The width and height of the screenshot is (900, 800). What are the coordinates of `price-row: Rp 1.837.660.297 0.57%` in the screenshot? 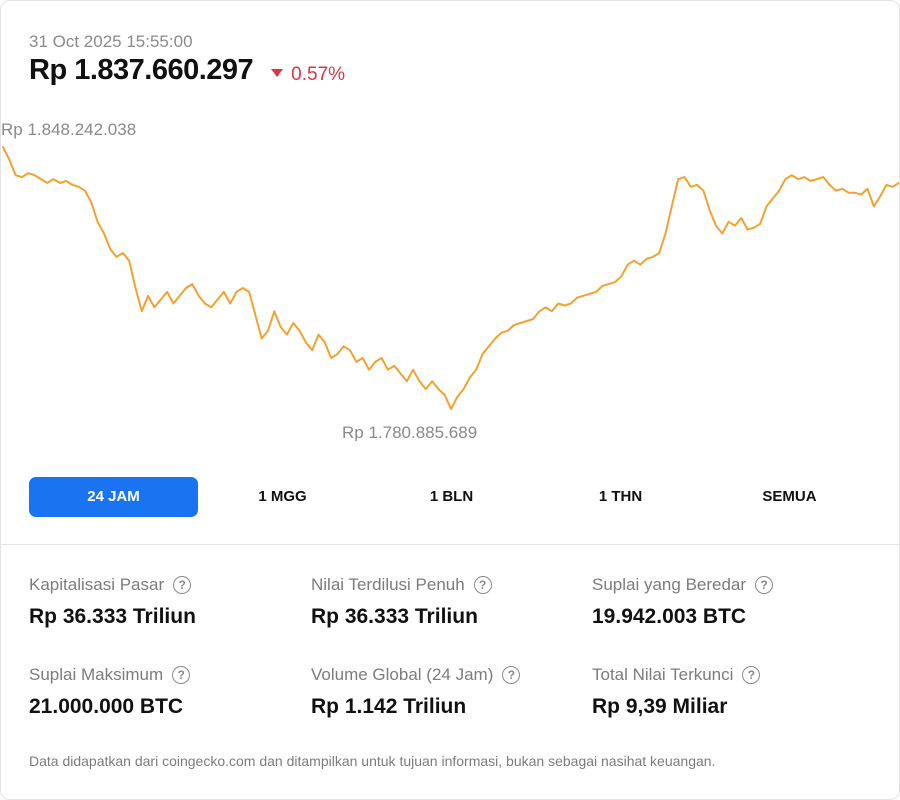 It's located at (187, 70).